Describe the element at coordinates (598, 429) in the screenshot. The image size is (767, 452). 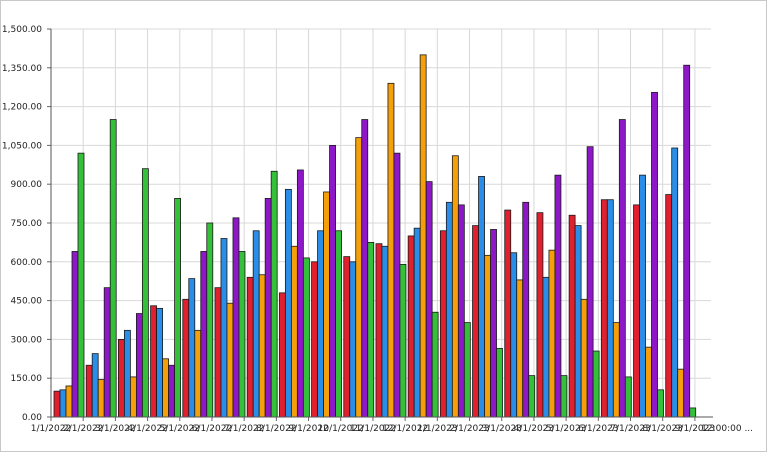
I see `x-tick-label: 6/1/2023` at that location.